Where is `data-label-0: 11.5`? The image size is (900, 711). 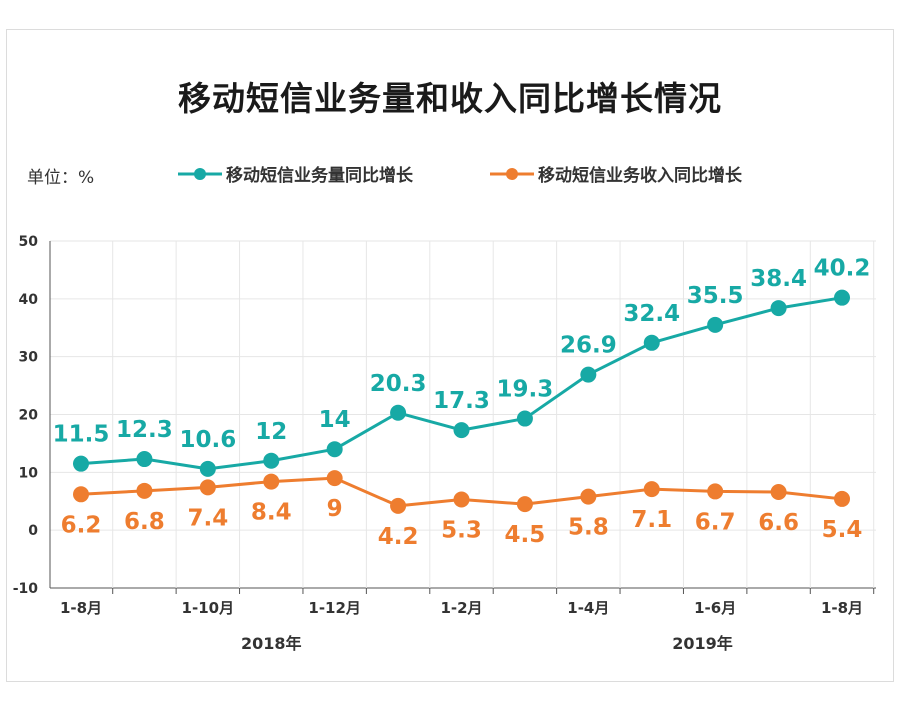
data-label-0: 11.5 is located at coordinates (81, 435).